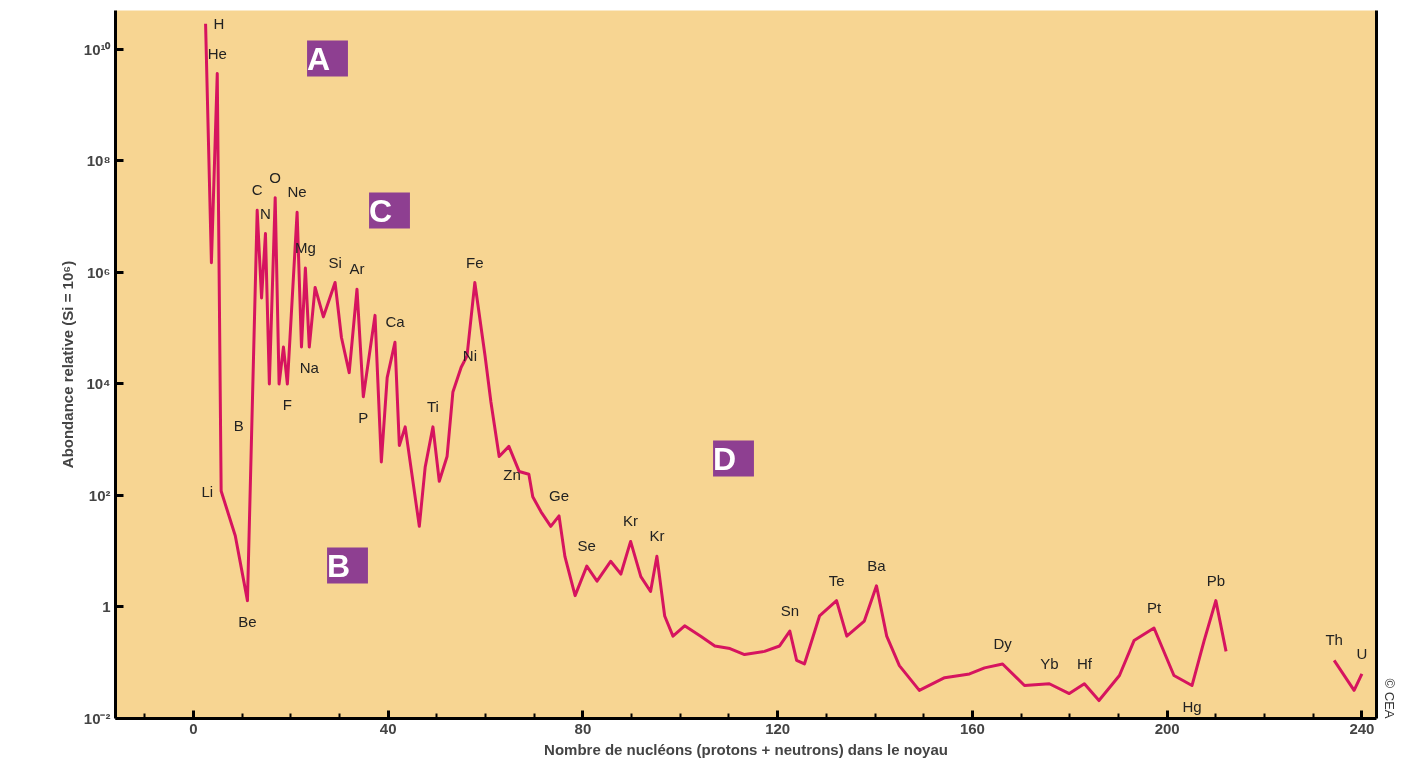 This screenshot has height=783, width=1416. What do you see at coordinates (778, 728) in the screenshot?
I see `x-tick-label: 120` at bounding box center [778, 728].